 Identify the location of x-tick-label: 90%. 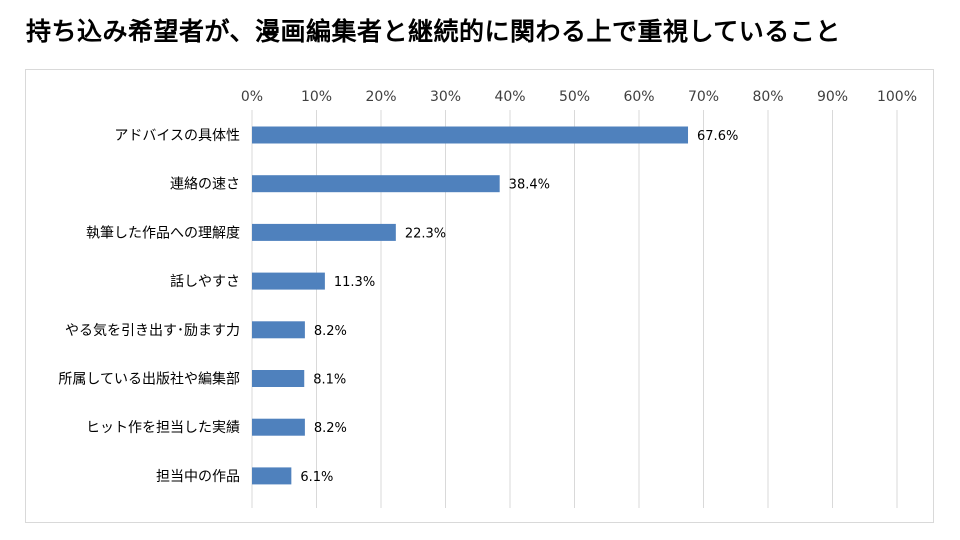
(832, 97).